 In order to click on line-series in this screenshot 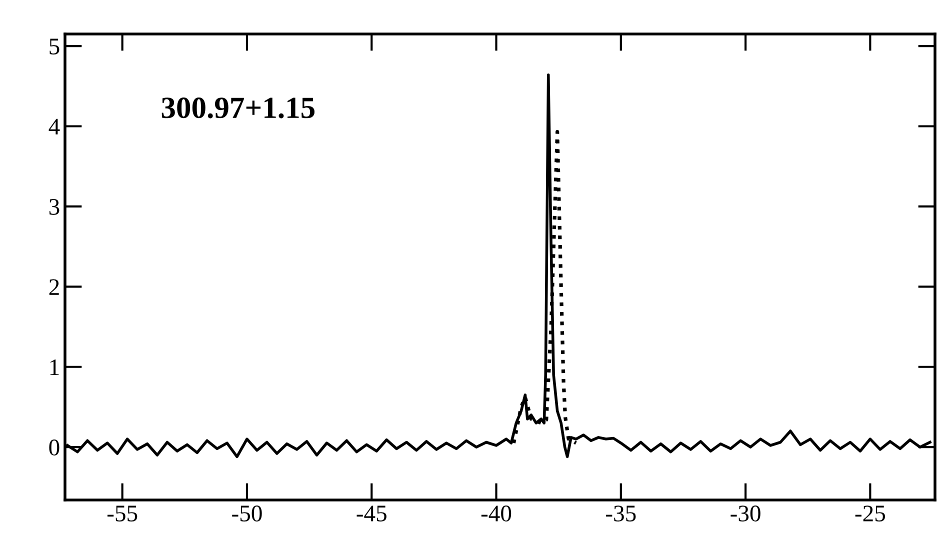, I will do `click(545, 287)`.